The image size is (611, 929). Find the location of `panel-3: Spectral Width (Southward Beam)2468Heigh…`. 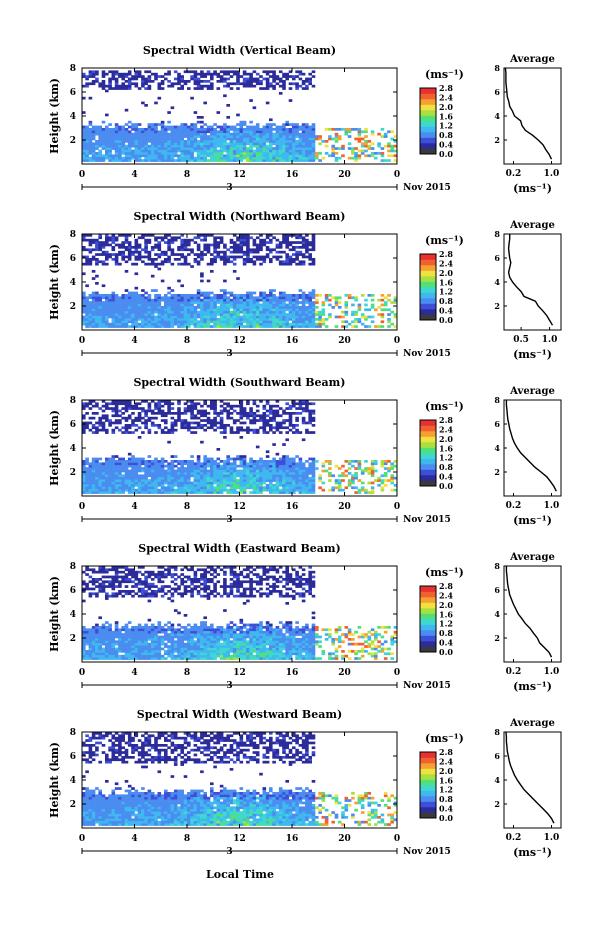

panel-3: Spectral Width (Southward Beam)2468Heigh… is located at coordinates (305, 451).